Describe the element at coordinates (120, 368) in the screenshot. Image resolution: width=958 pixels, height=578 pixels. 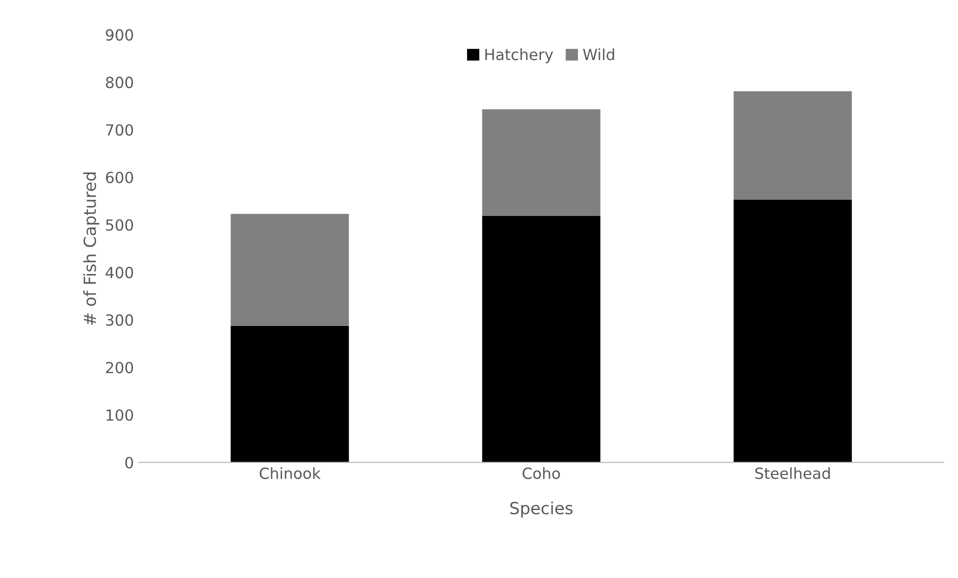
I see `y-tick-label: 200` at that location.